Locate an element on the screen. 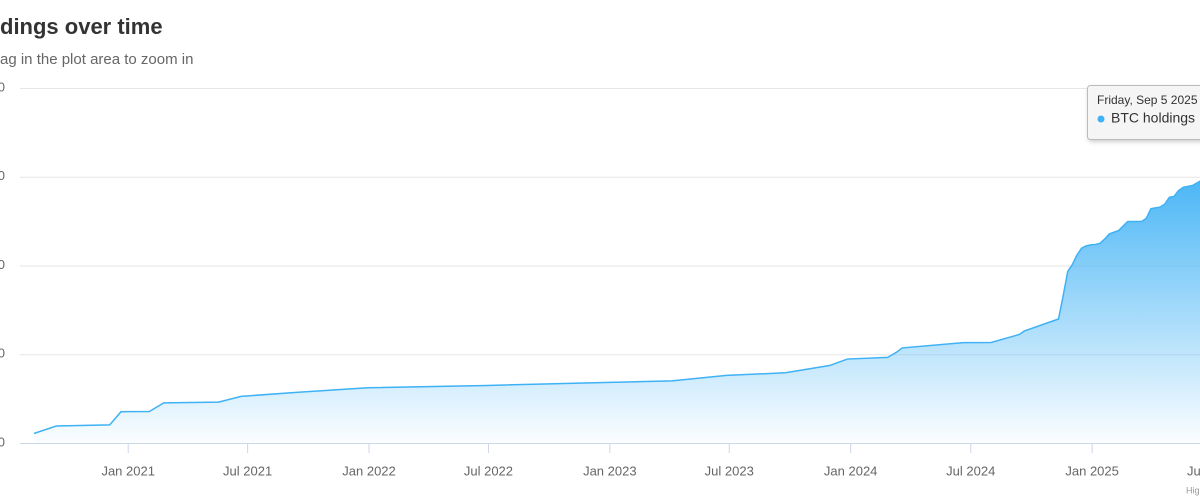 Image resolution: width=1200 pixels, height=500 pixels. x-tick-label: Jul 2025 is located at coordinates (1193, 470).